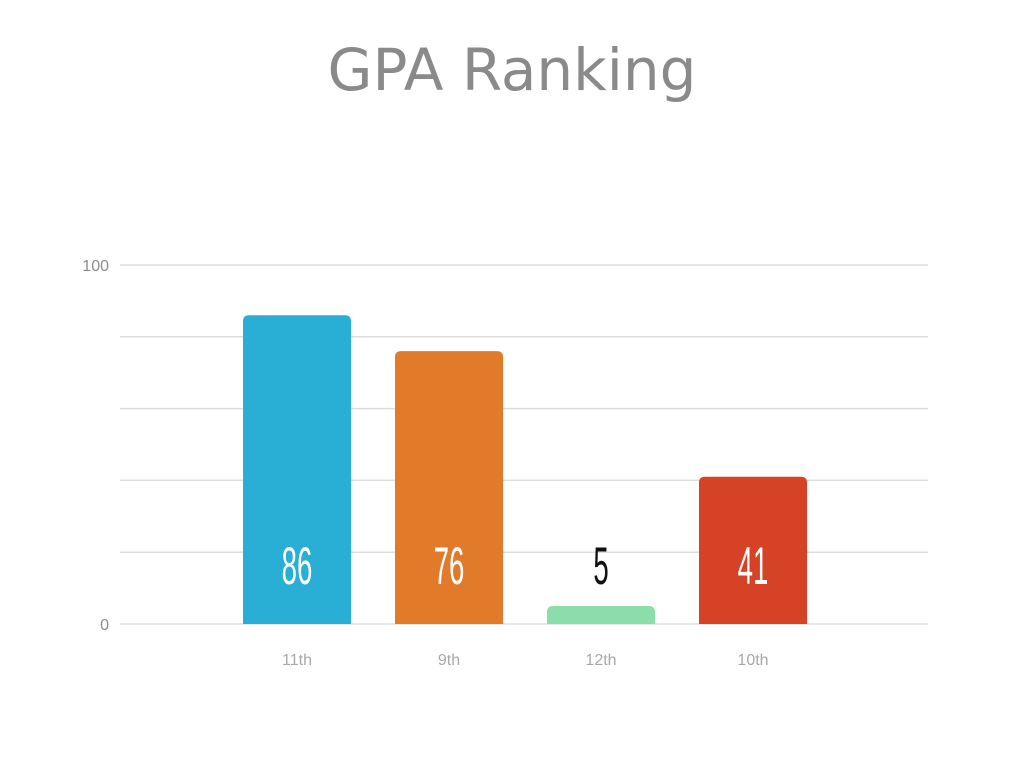 This screenshot has width=1024, height=768. Describe the element at coordinates (449, 487) in the screenshot. I see `bar-9th` at that location.